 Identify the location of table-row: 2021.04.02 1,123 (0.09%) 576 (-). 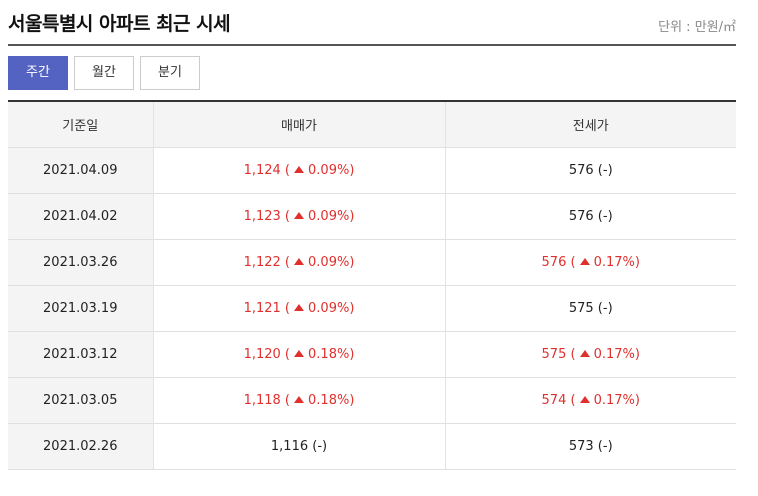
(372, 216).